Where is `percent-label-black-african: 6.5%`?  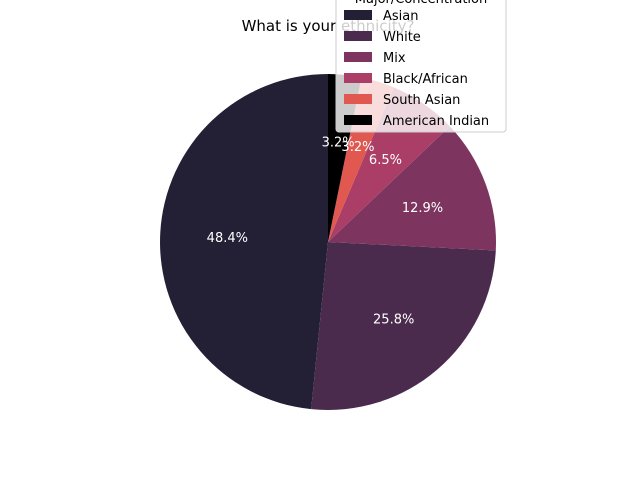
percent-label-black-african: 6.5% is located at coordinates (385, 160).